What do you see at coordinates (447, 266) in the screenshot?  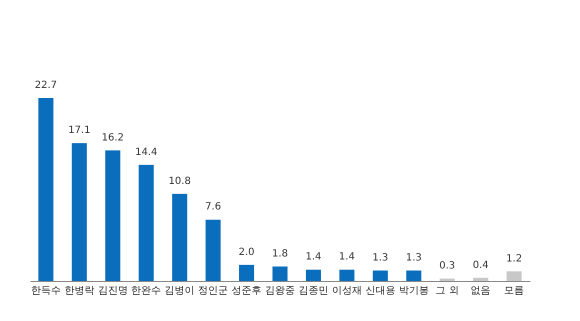 I see `data-label: 0.3` at bounding box center [447, 266].